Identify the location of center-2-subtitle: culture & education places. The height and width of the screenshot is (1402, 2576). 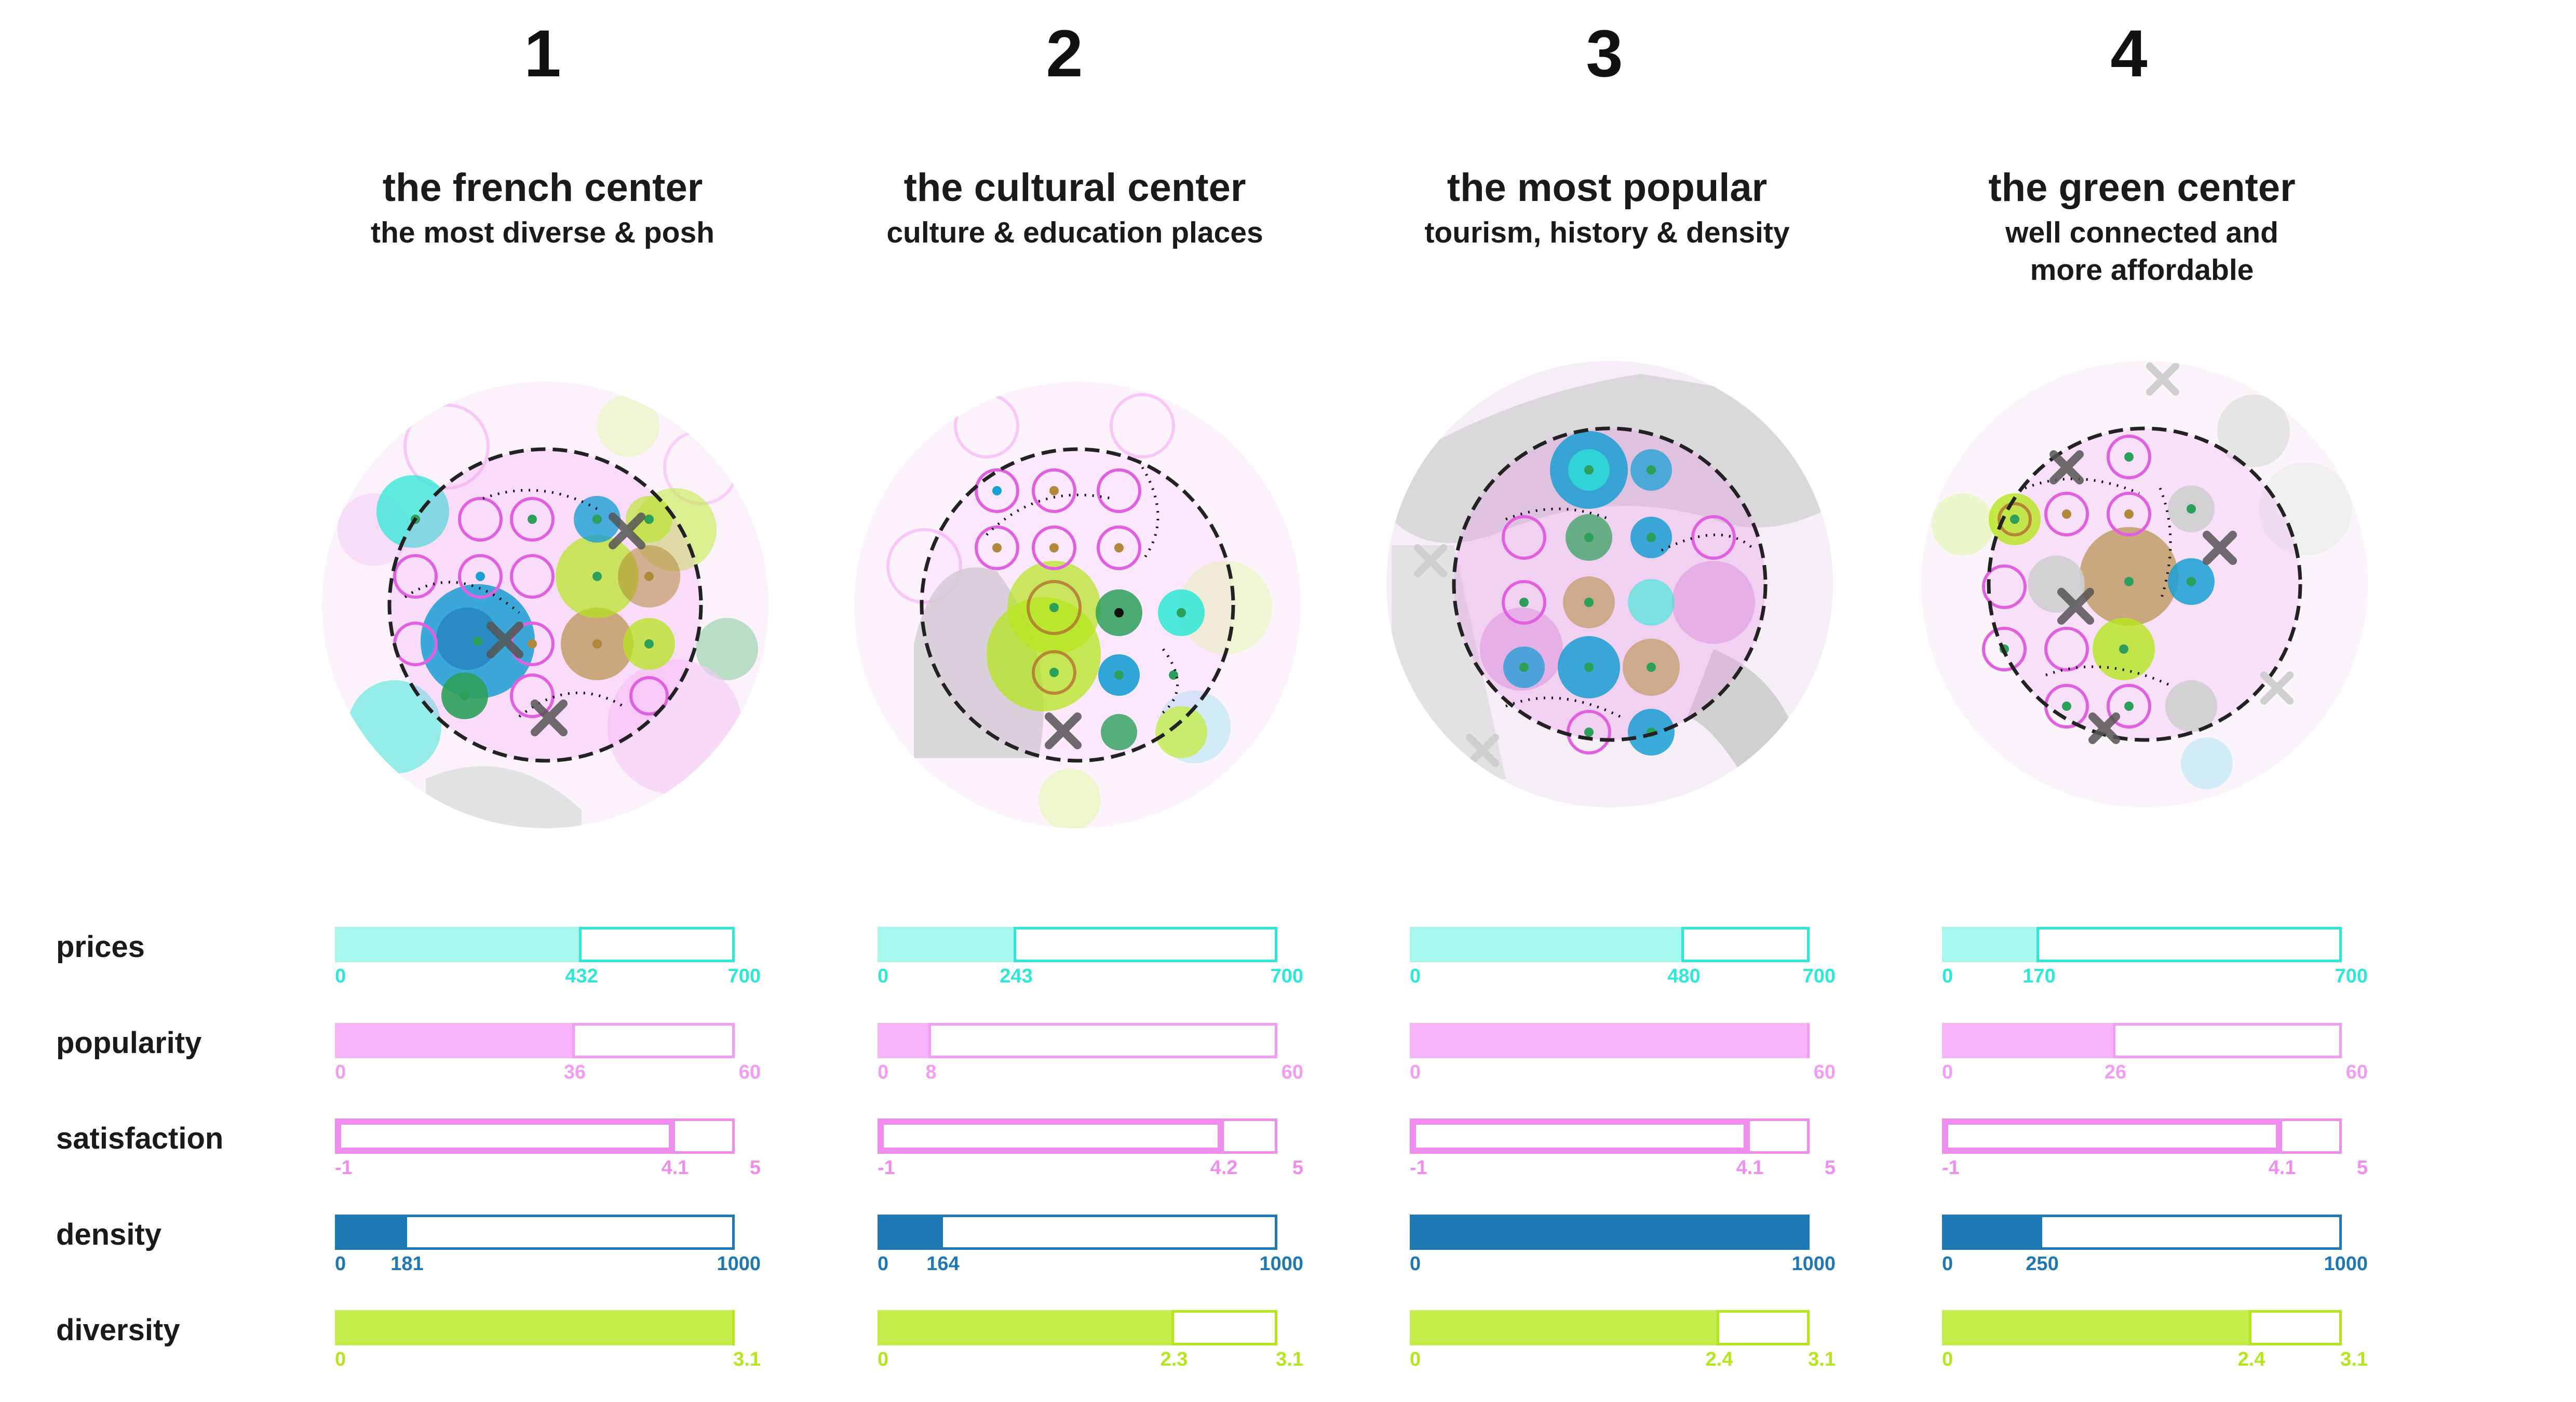
(1074, 233).